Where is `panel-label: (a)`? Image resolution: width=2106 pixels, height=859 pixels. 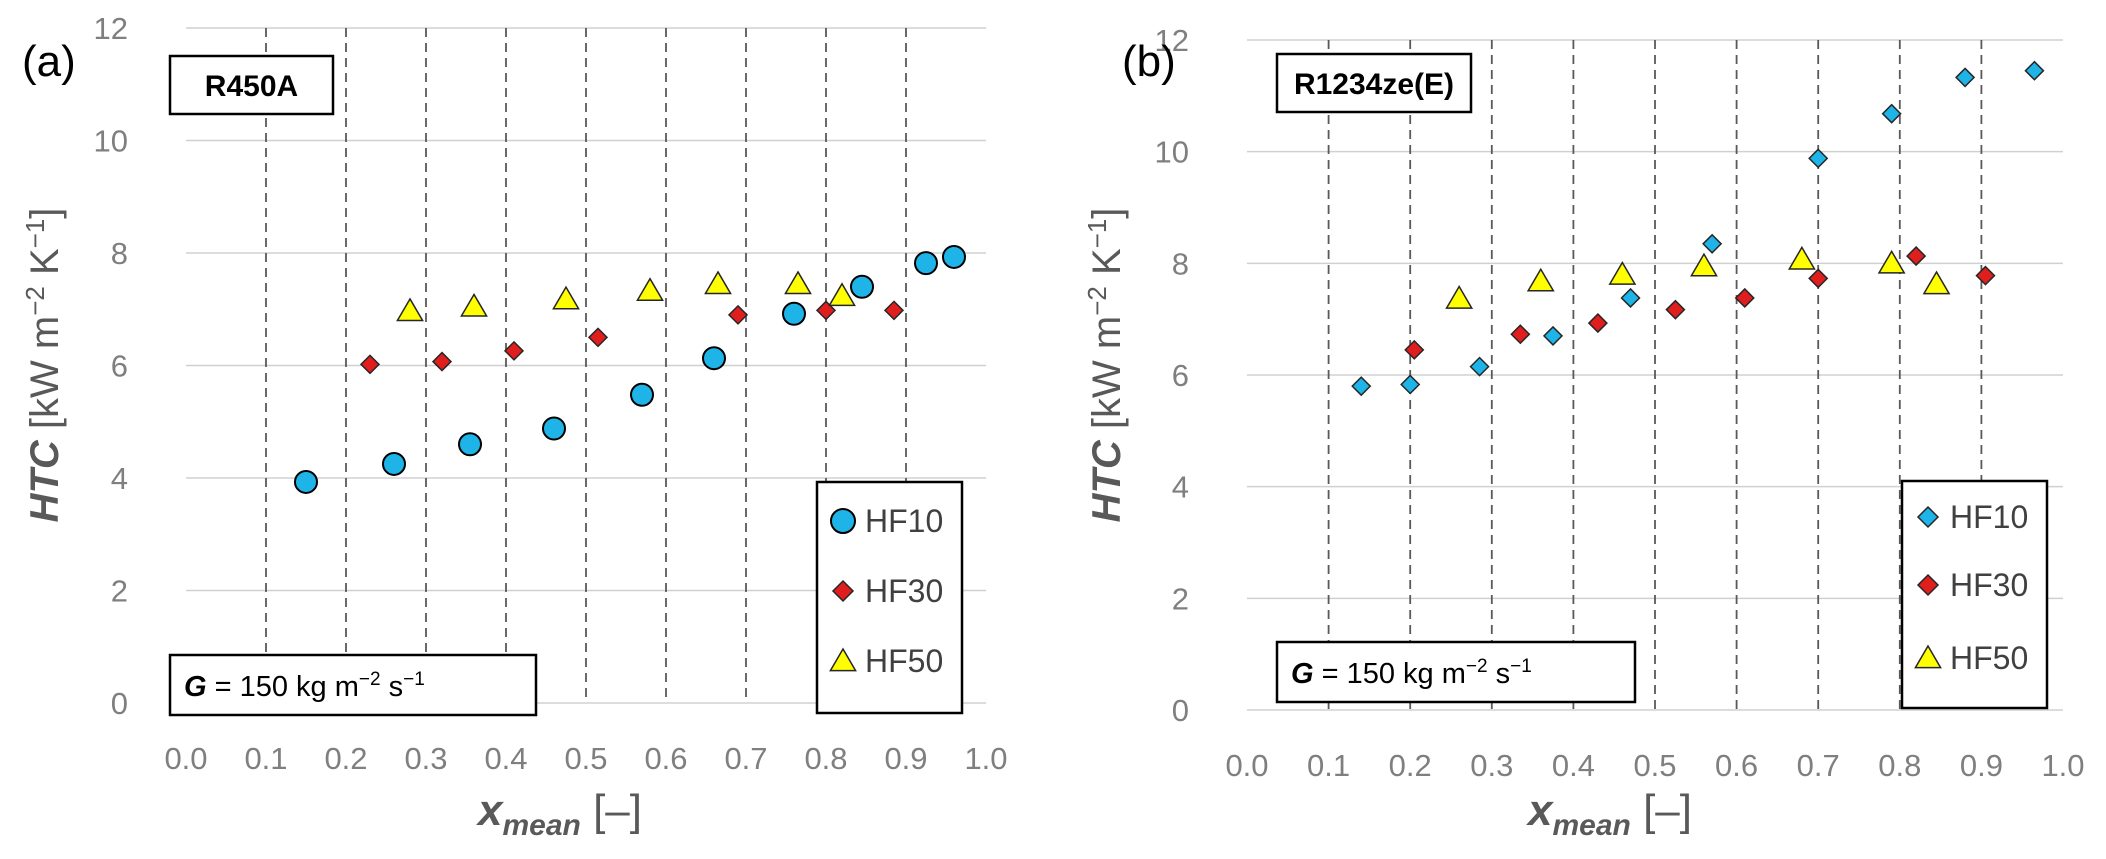 panel-label: (a) is located at coordinates (49, 61).